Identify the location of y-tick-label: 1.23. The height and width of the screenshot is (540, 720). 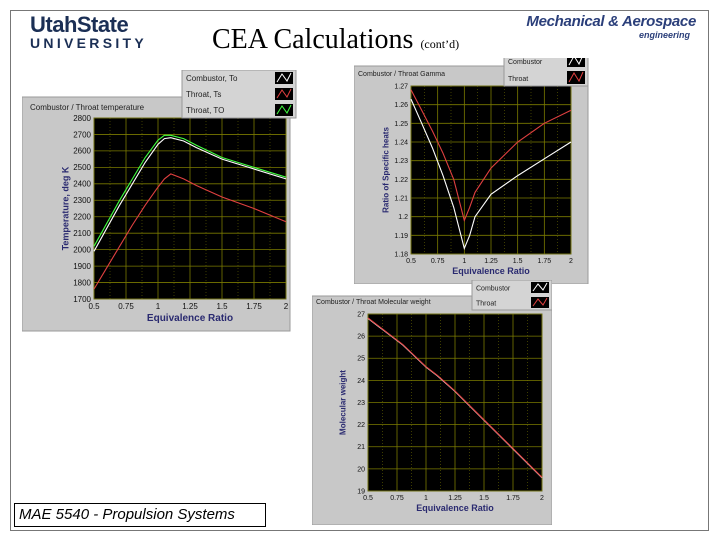
(401, 161).